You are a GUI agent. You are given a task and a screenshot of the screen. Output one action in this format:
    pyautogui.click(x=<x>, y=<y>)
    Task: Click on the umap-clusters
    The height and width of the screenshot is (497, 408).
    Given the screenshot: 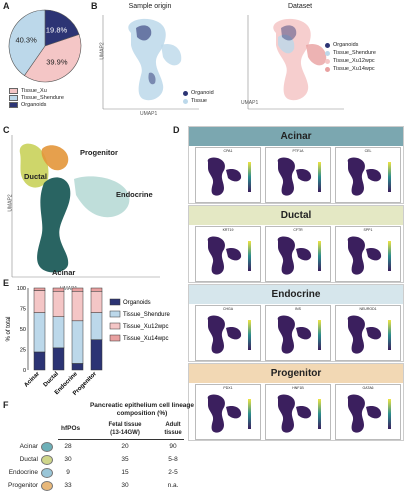 What is the action you would take?
    pyautogui.click(x=85, y=206)
    